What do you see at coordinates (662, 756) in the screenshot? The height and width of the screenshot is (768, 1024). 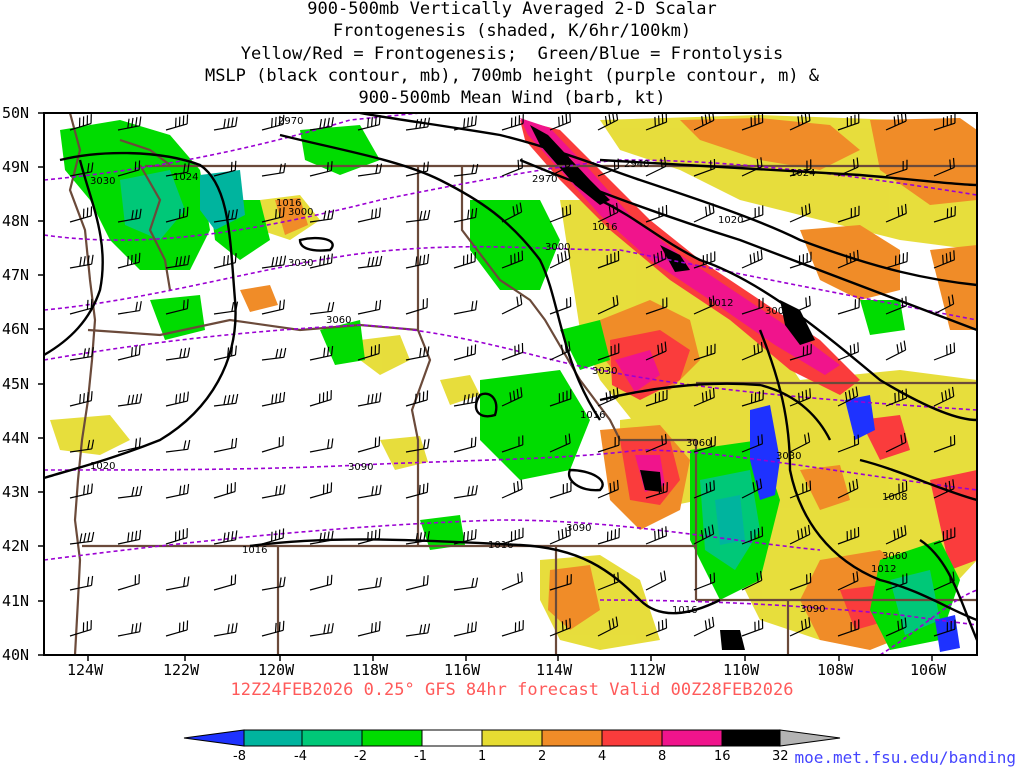 I see `colorbar-label: 8` at bounding box center [662, 756].